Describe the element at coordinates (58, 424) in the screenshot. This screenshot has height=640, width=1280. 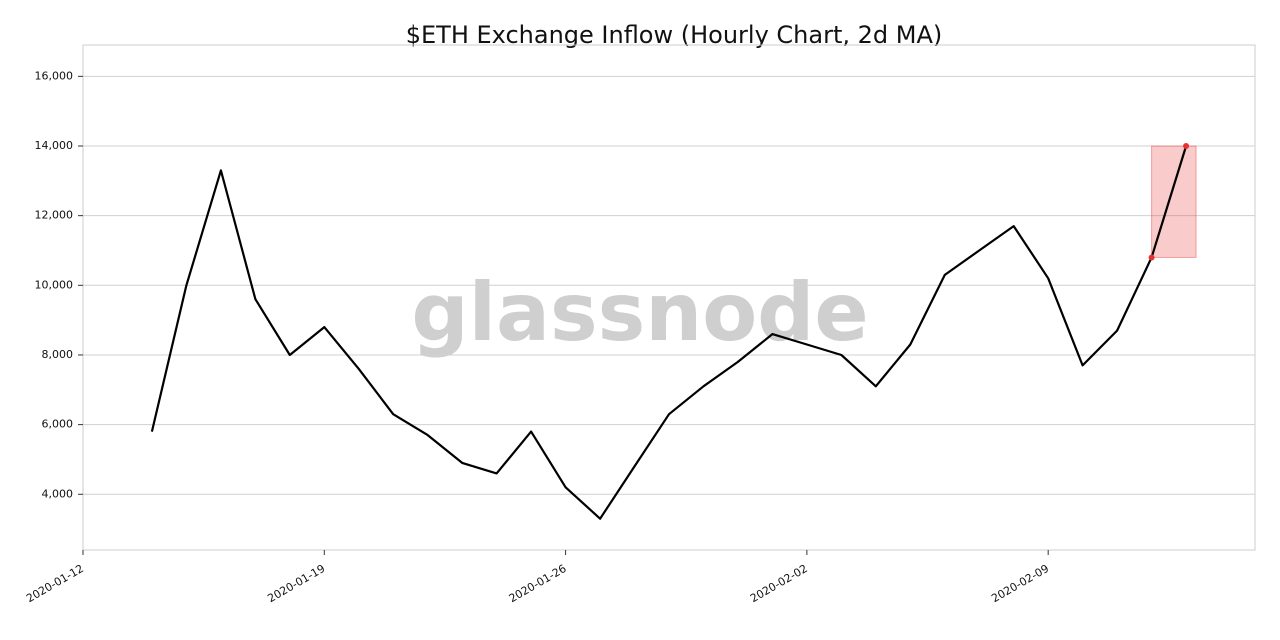
I see `y-tick-label: 6,000` at that location.